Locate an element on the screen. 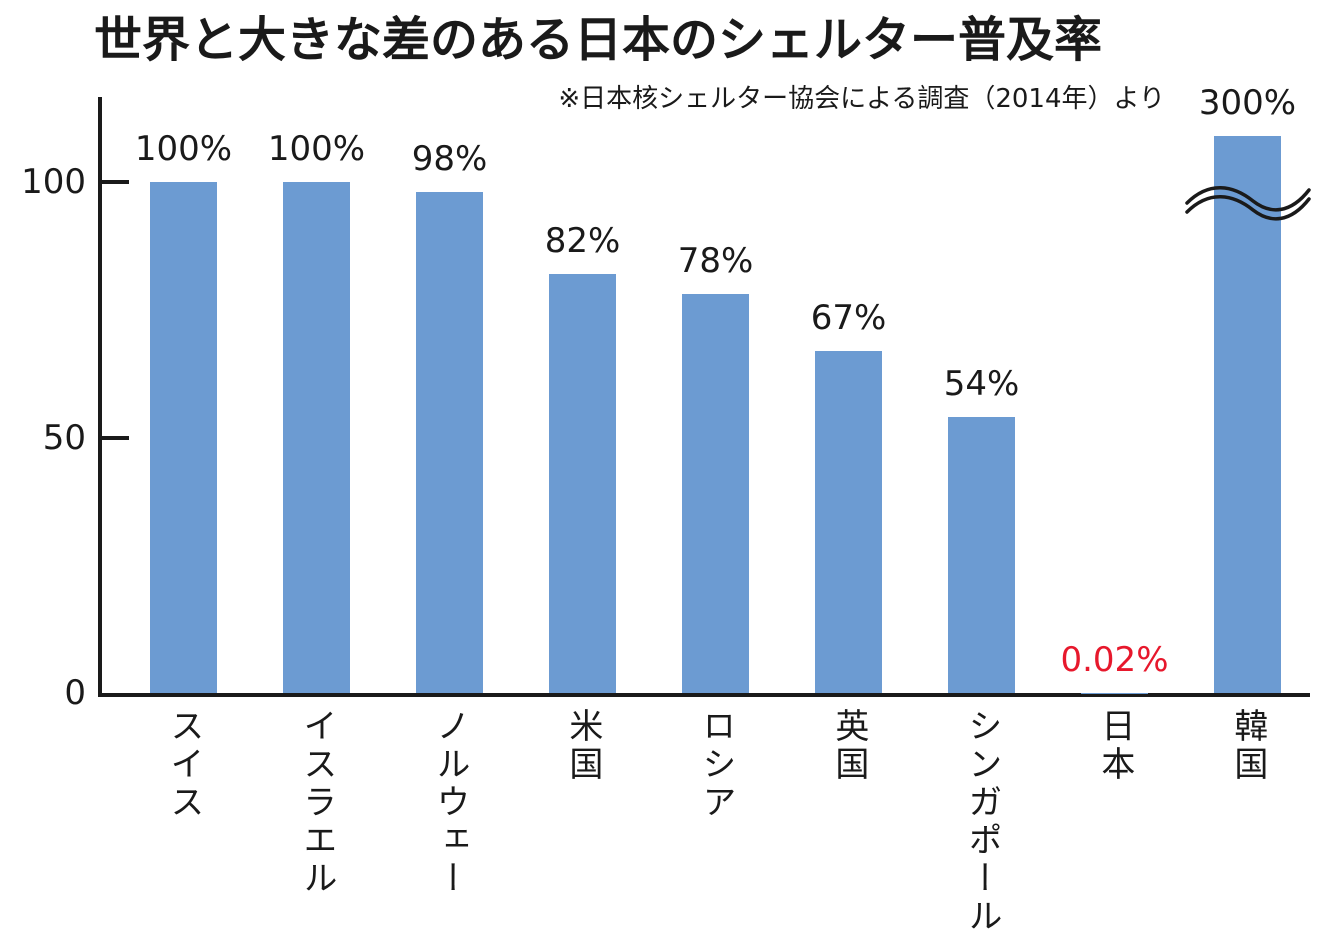  bar-value-label: 82% is located at coordinates (582, 240).